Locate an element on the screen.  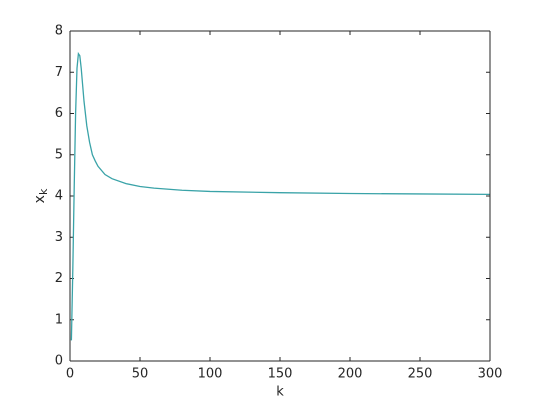
y-tick-label: 2 is located at coordinates (59, 278).